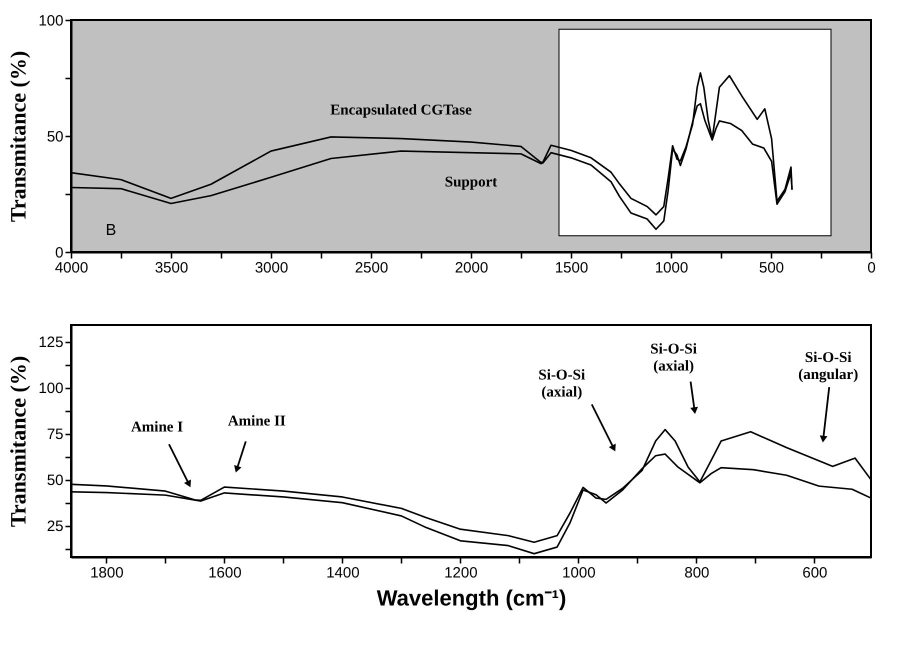 The width and height of the screenshot is (913, 657). I want to click on x-tick-label: 4000, so click(71, 268).